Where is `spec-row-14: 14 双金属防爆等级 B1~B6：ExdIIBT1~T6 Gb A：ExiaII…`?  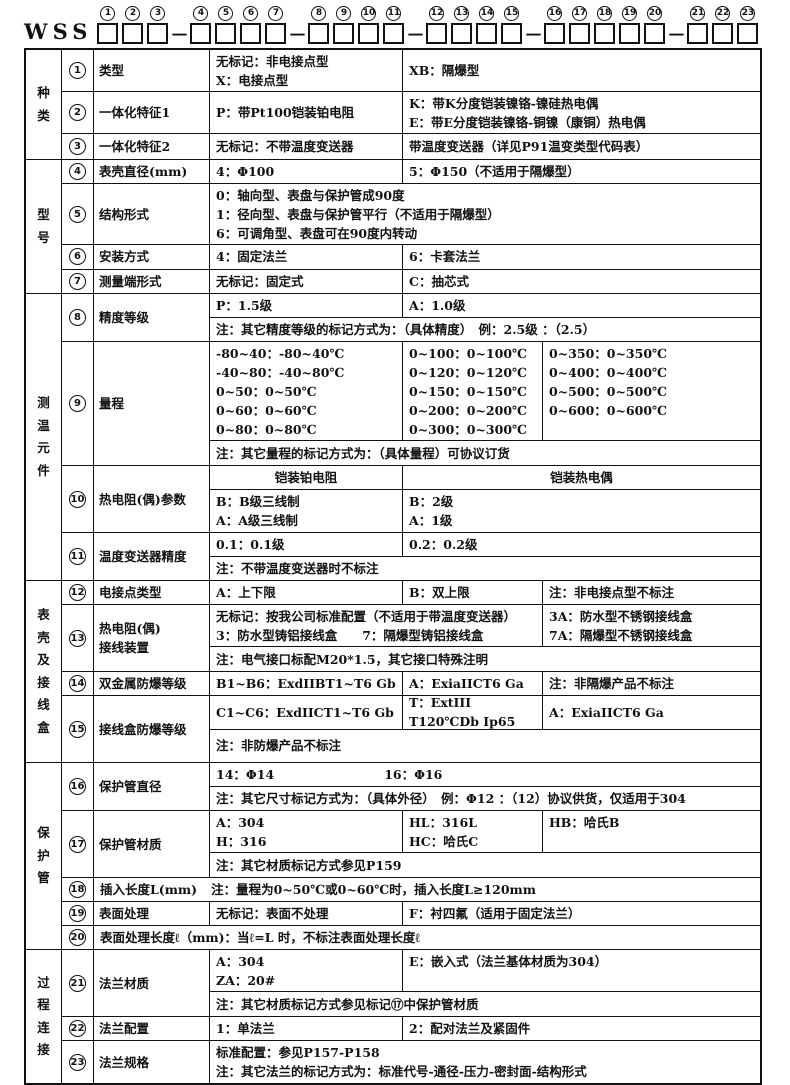 spec-row-14: 14 双金属防爆等级 B1~B6：ExdIIBT1~T6 Gb A：ExiaII… is located at coordinates (411, 684).